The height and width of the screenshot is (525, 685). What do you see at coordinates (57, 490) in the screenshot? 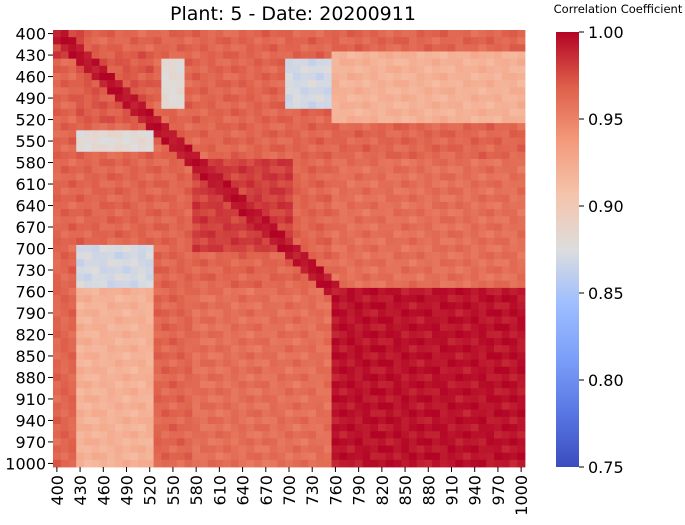
I see `x-tick-label: 400` at bounding box center [57, 490].